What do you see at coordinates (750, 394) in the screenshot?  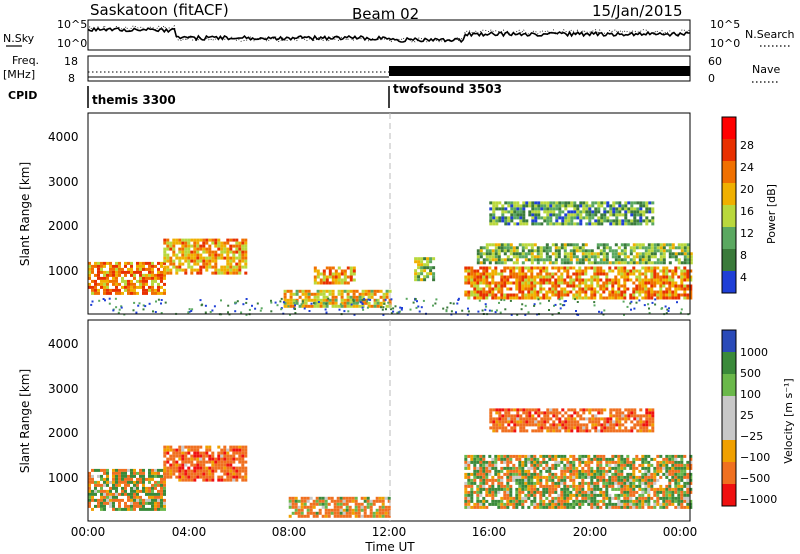 I see `vel-cbar-tick-100: 100` at bounding box center [750, 394].